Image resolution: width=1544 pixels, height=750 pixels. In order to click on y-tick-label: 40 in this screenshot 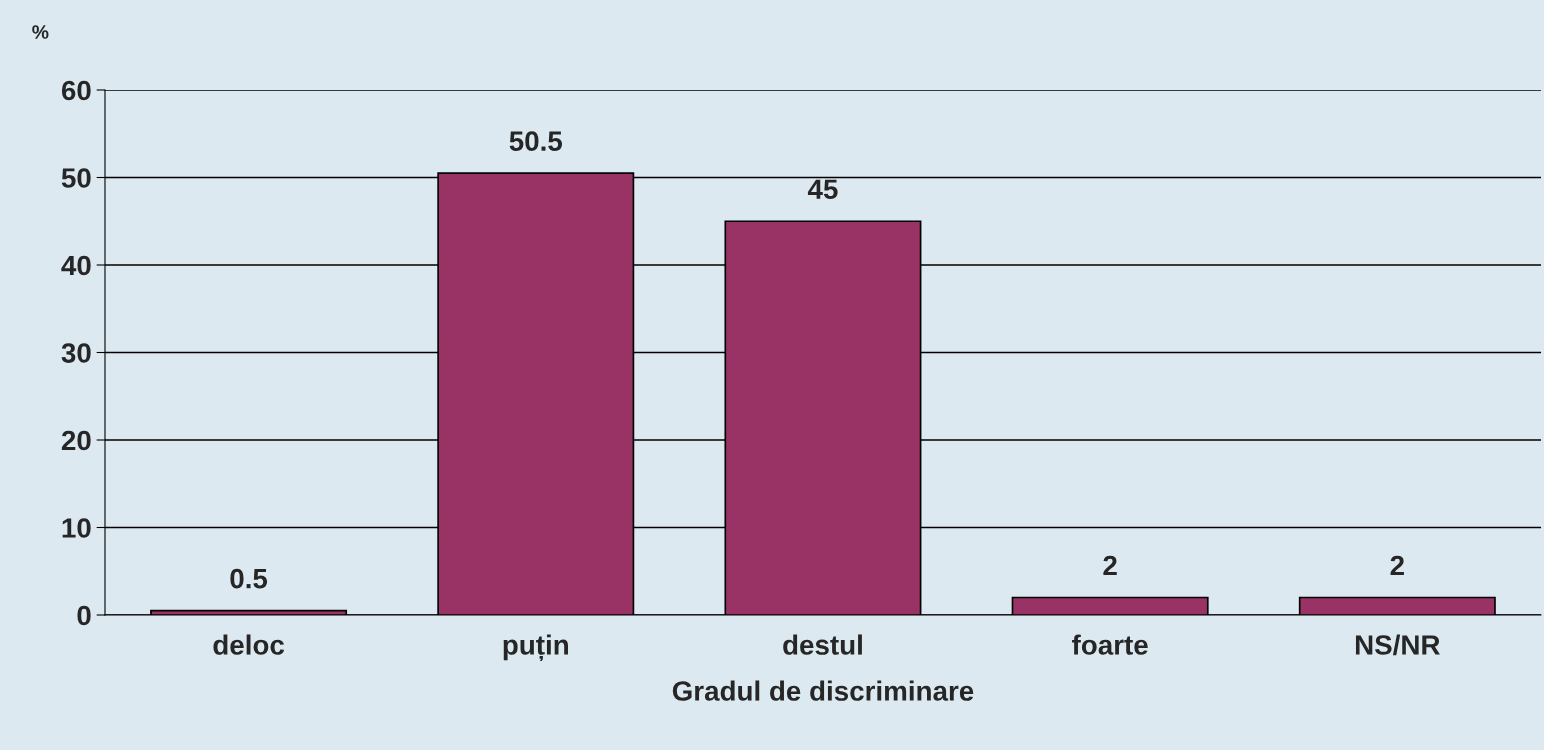, I will do `click(76, 265)`.